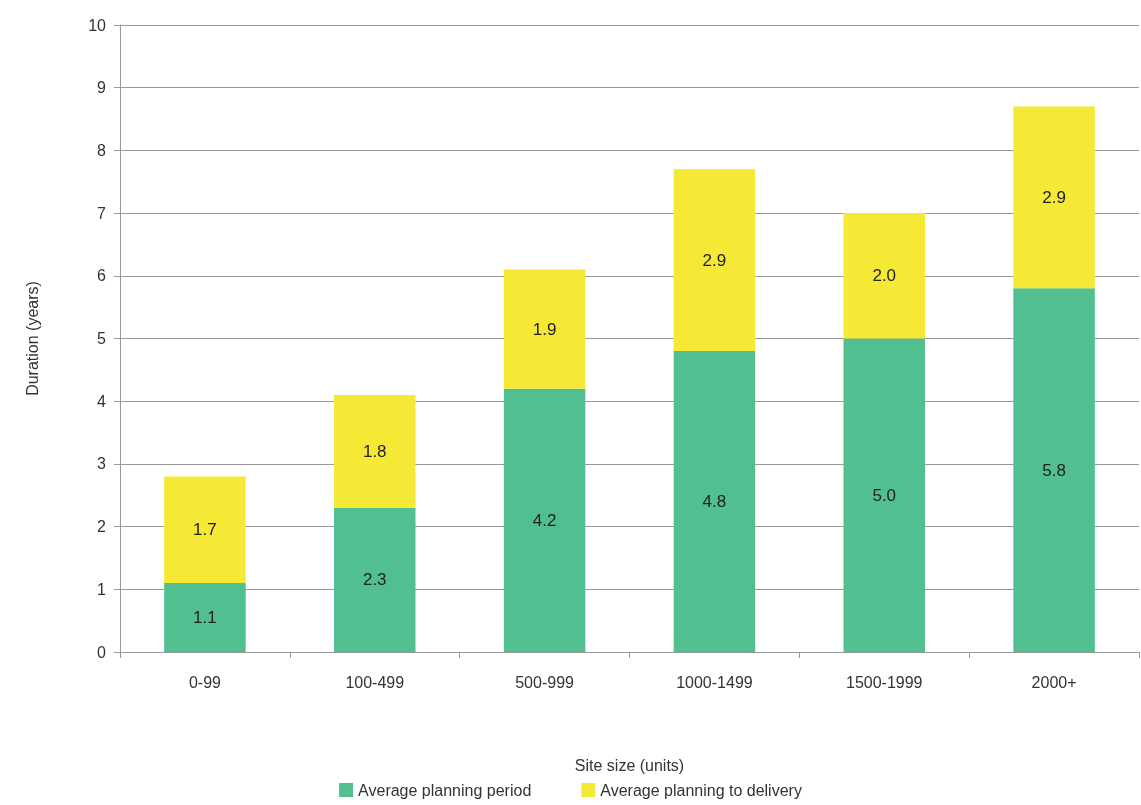 This screenshot has width=1141, height=805. Describe the element at coordinates (32, 338) in the screenshot. I see `y-axis-title: Duration (years)` at that location.